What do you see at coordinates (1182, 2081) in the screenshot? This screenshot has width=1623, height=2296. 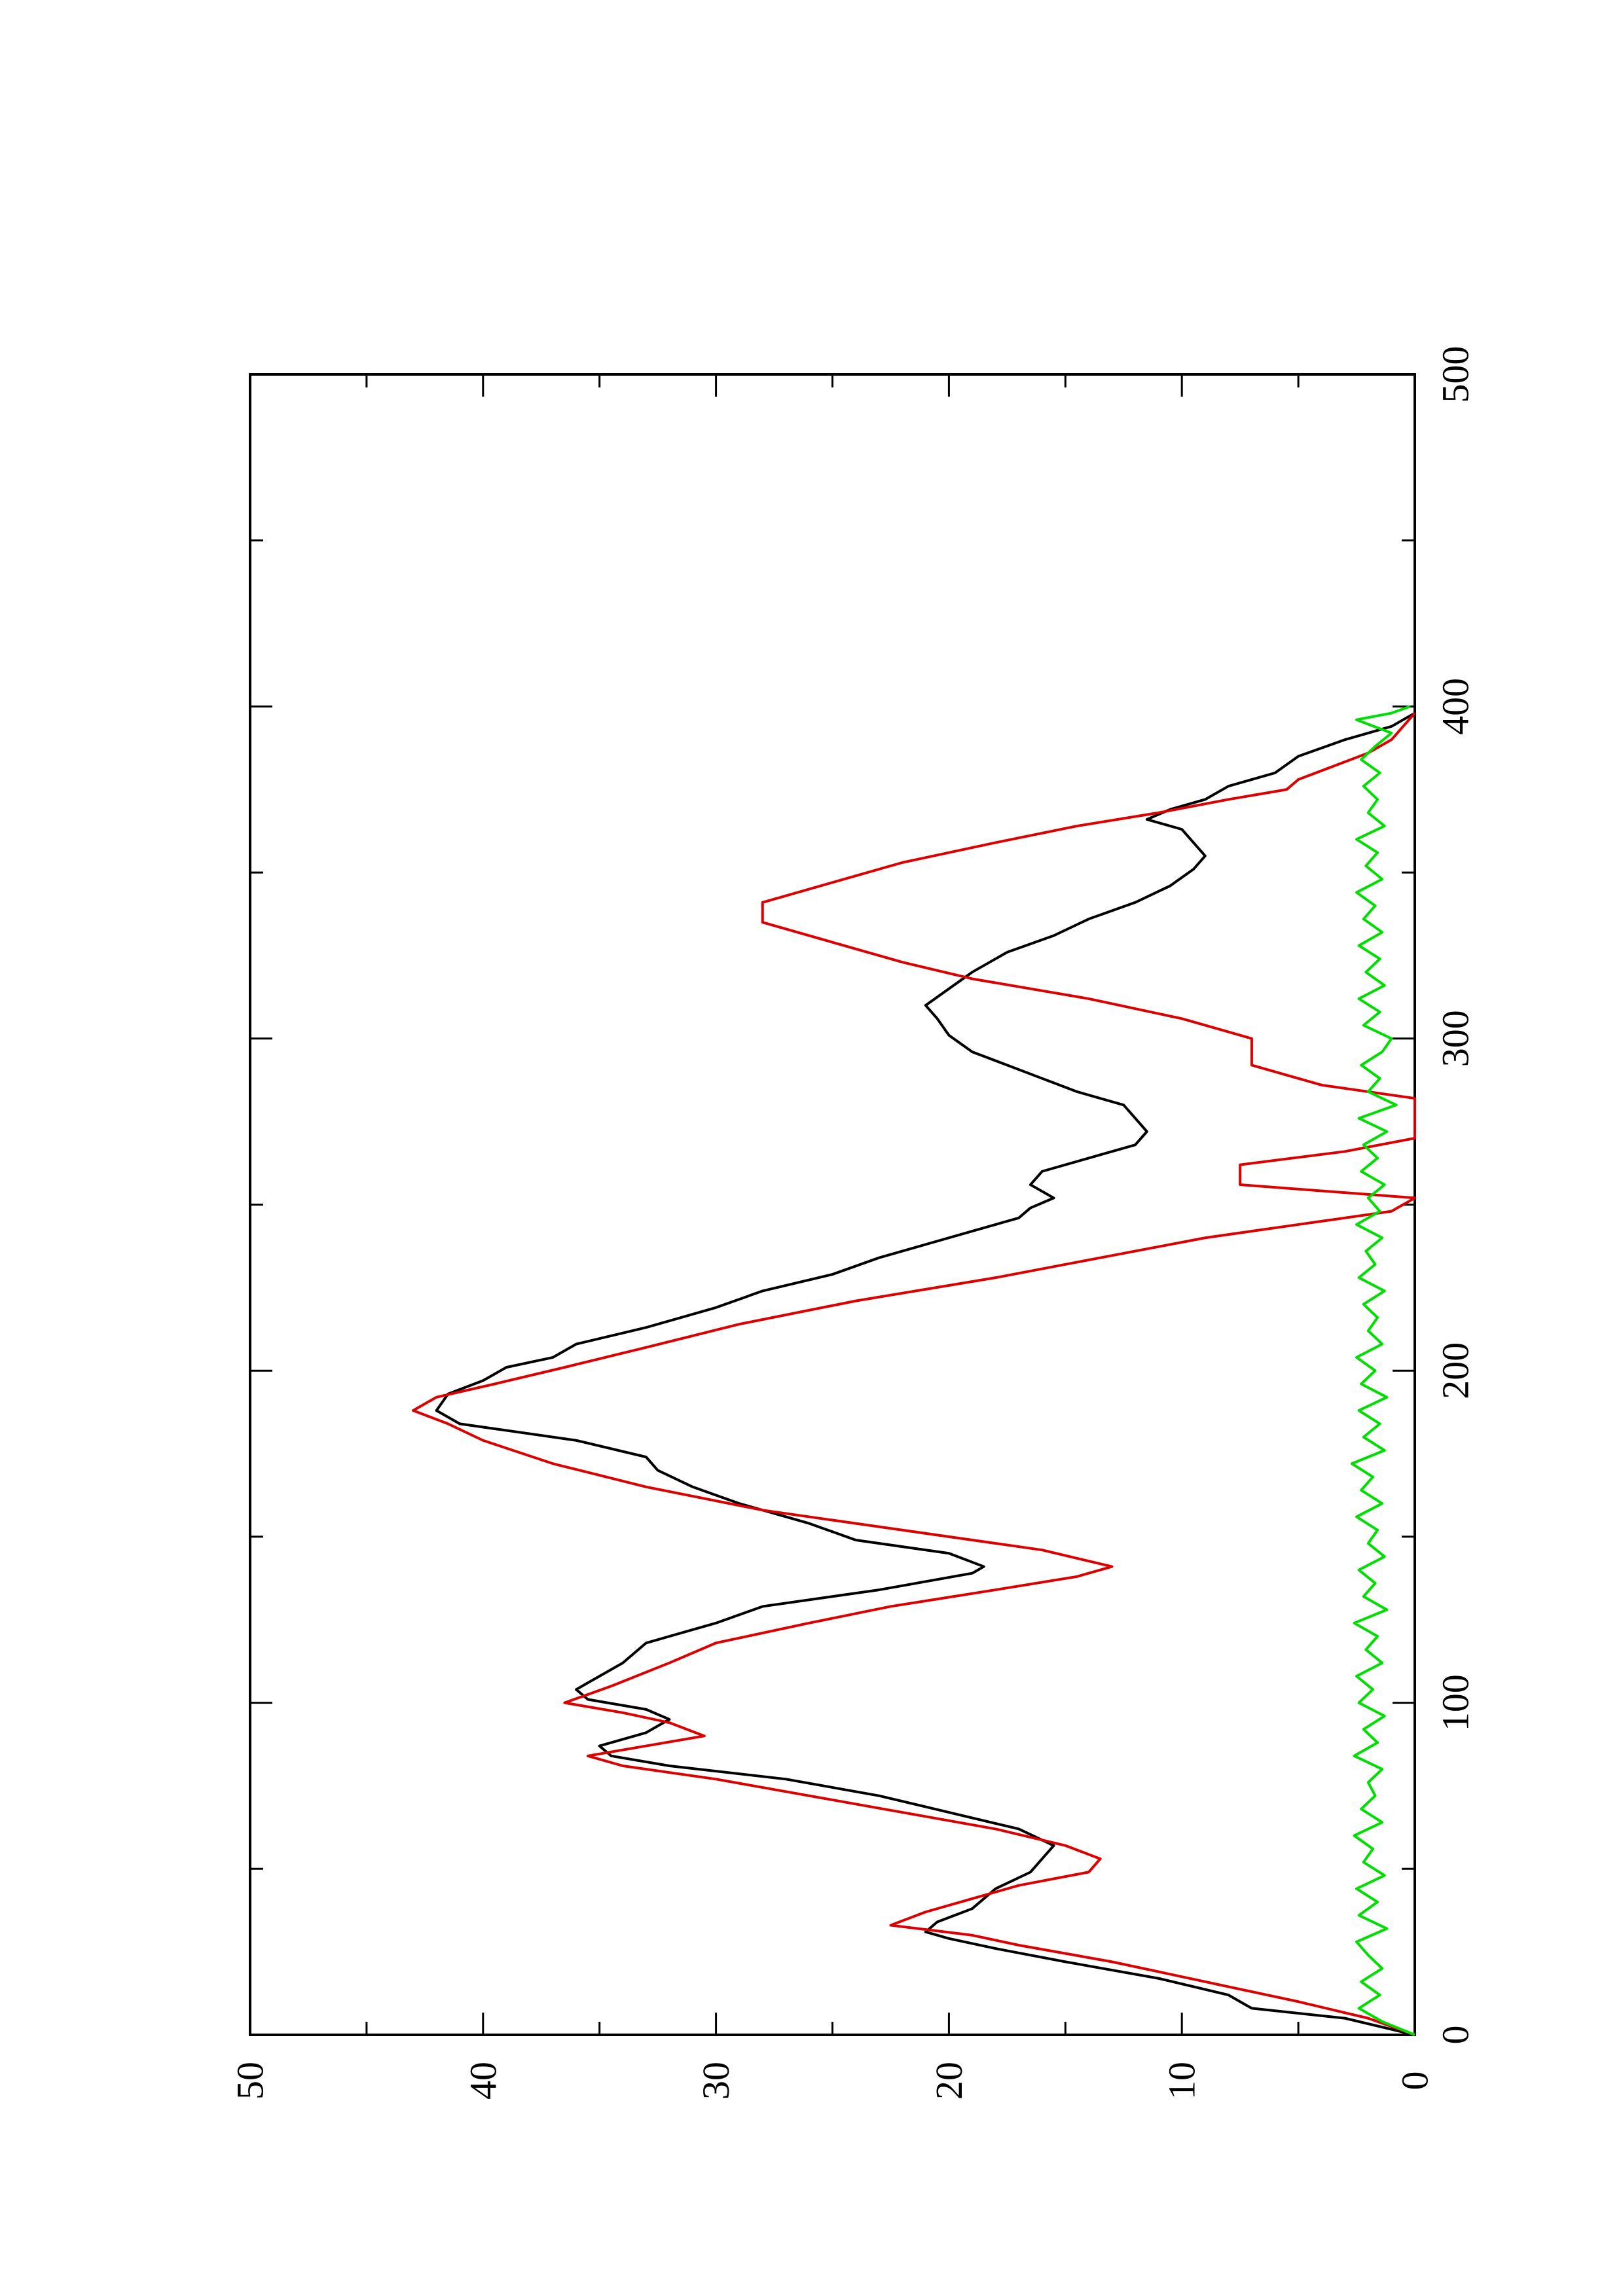 I see `y-tick-label: 10` at bounding box center [1182, 2081].